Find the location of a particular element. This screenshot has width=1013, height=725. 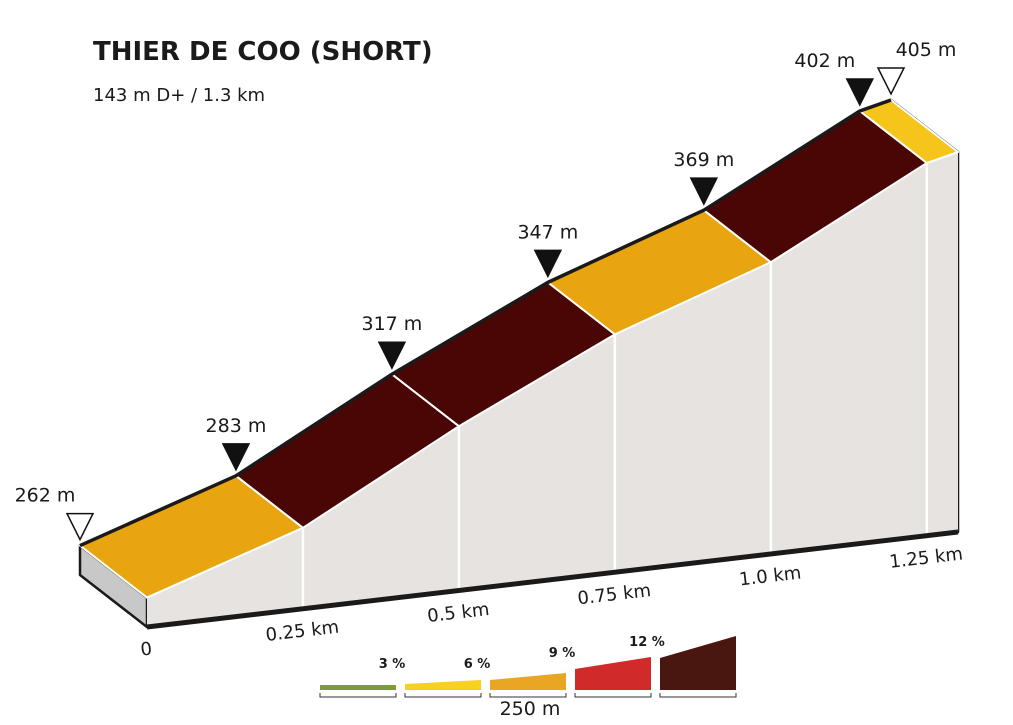

legend-label: 12 % is located at coordinates (647, 642).